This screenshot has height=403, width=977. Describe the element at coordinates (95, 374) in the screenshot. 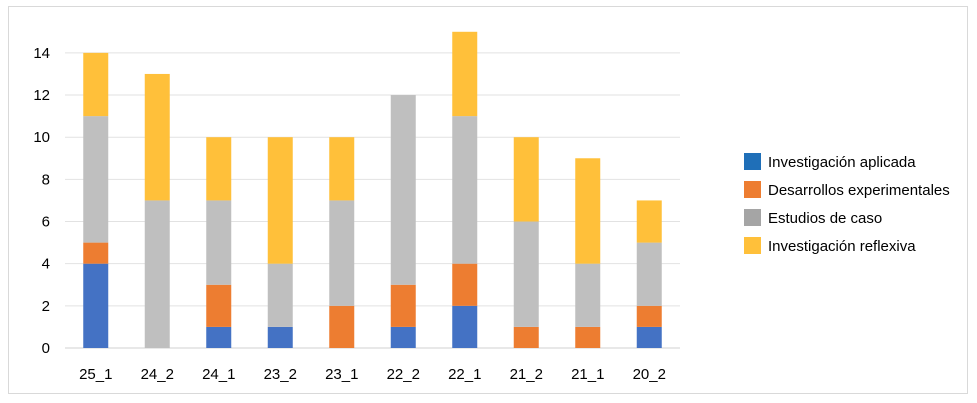

I see `x-tick-label: 25_1` at that location.